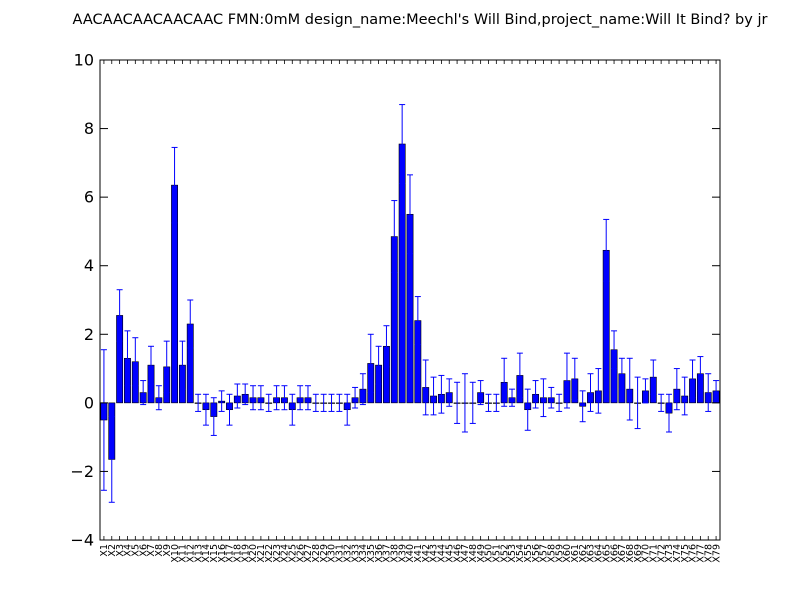  What do you see at coordinates (206, 553) in the screenshot?
I see `xtick-label: X14` at bounding box center [206, 553].